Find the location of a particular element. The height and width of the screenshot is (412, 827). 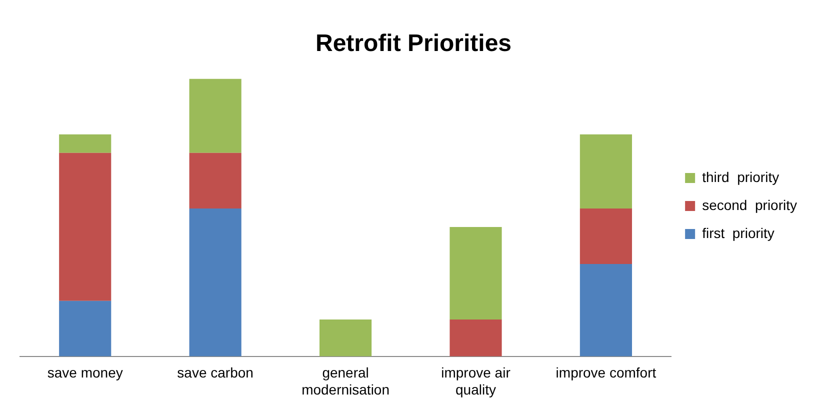

x-tick-label: save carbon is located at coordinates (215, 372).